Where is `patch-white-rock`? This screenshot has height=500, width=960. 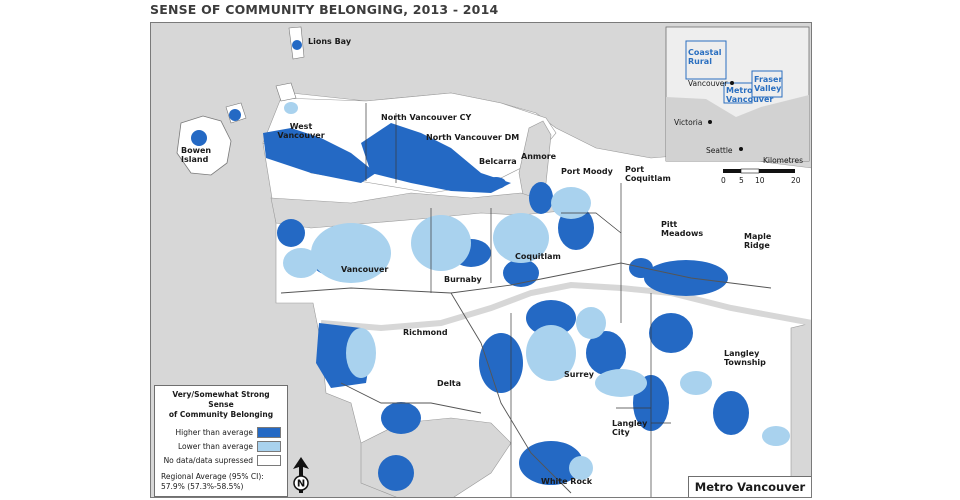
patch-white-rock is located at coordinates (551, 463).